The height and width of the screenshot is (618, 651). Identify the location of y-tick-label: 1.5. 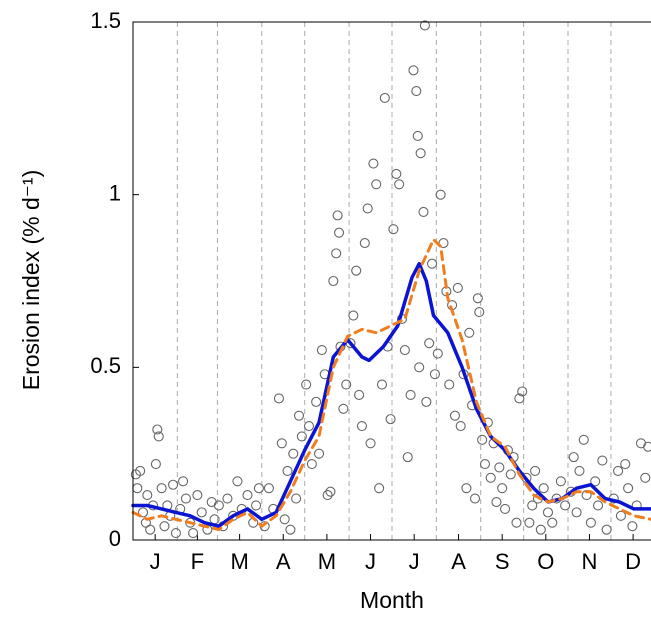
(105, 20).